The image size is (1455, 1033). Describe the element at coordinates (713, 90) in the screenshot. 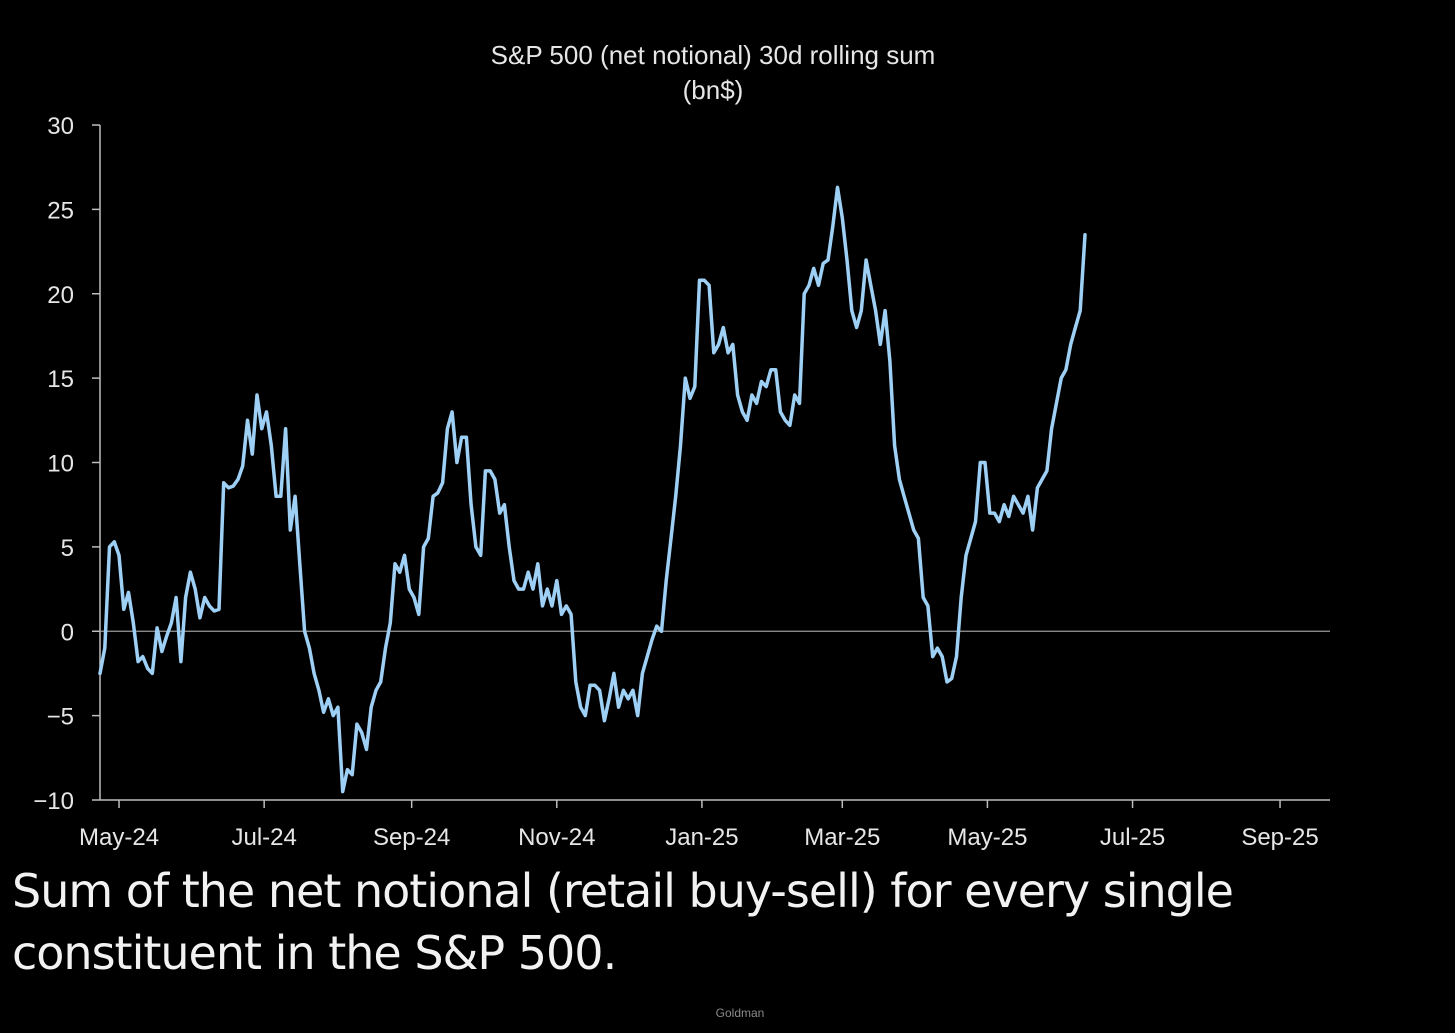

I see `chart-subtitle: (bn$)` at that location.